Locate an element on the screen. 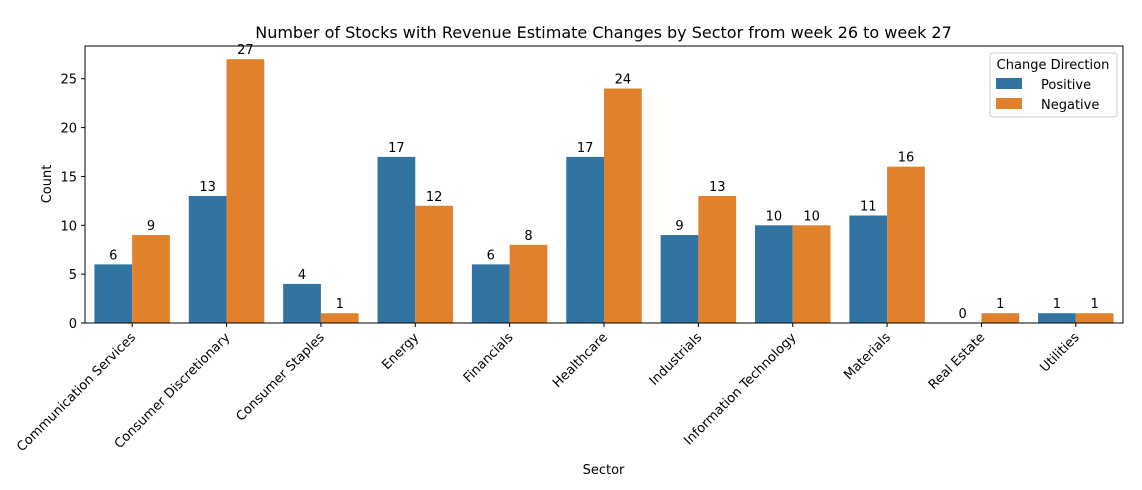  legend: Change Direction Positive Negative is located at coordinates (1053, 85).